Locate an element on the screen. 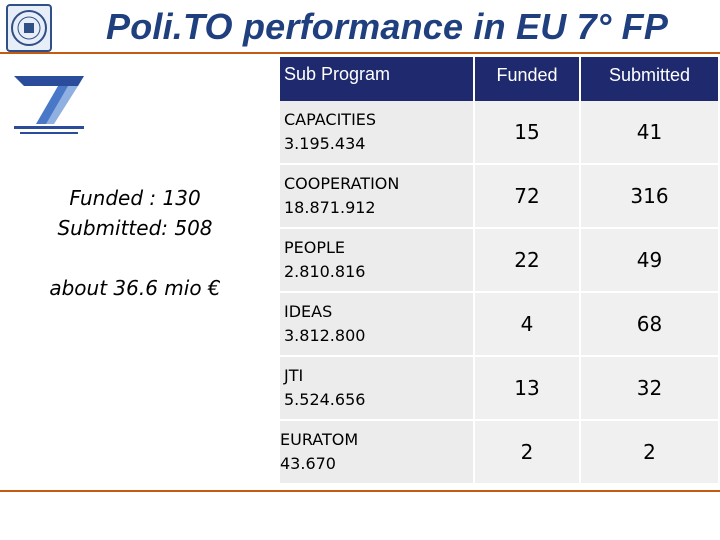 The image size is (720, 540). fp7-logo is located at coordinates (48, 106).